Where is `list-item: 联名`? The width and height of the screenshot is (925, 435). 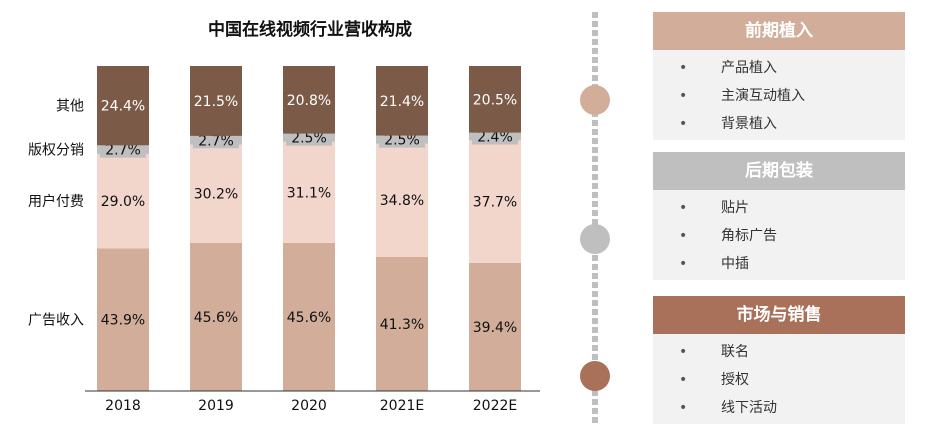 list-item: 联名 is located at coordinates (779, 352).